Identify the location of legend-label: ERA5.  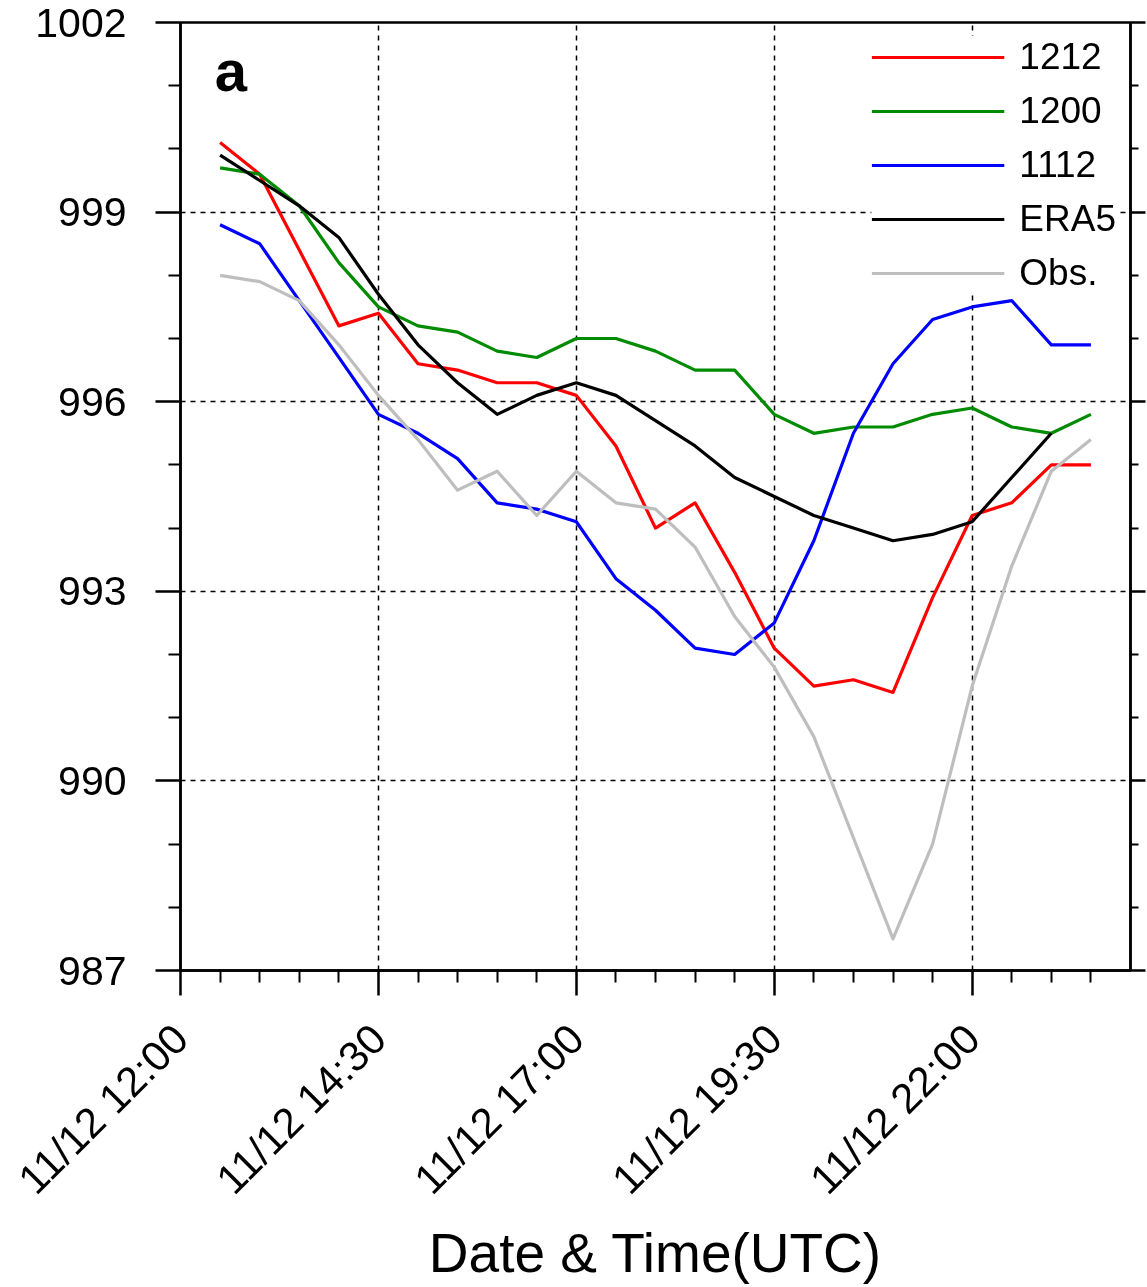
(1067, 219).